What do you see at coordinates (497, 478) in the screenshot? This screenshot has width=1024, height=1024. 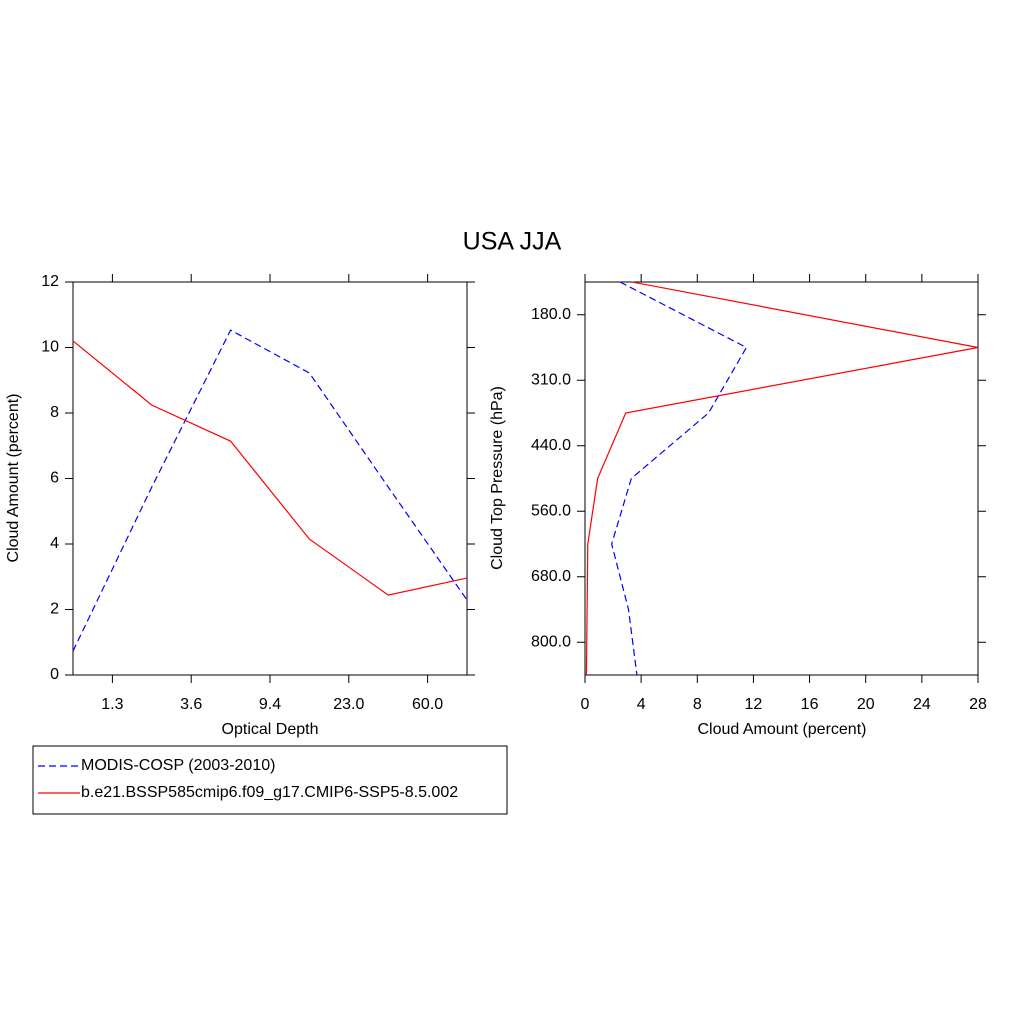 I see `y-axis-label: Cloud Top Pressure (hPa)` at bounding box center [497, 478].